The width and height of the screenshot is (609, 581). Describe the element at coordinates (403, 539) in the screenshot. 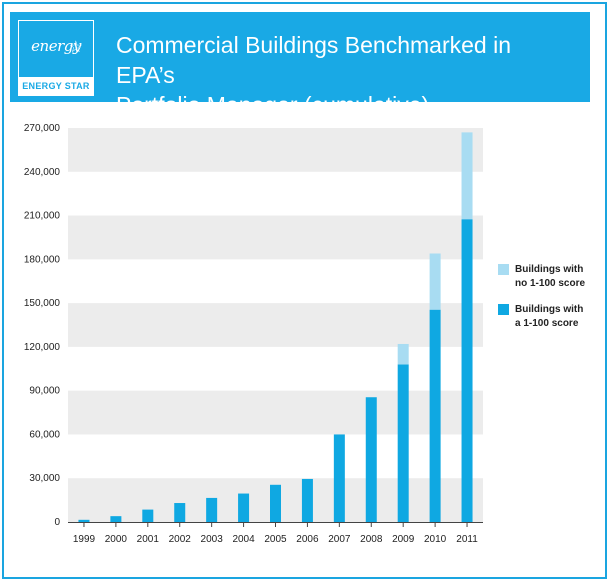

I see `x-tick-label: 2009` at that location.